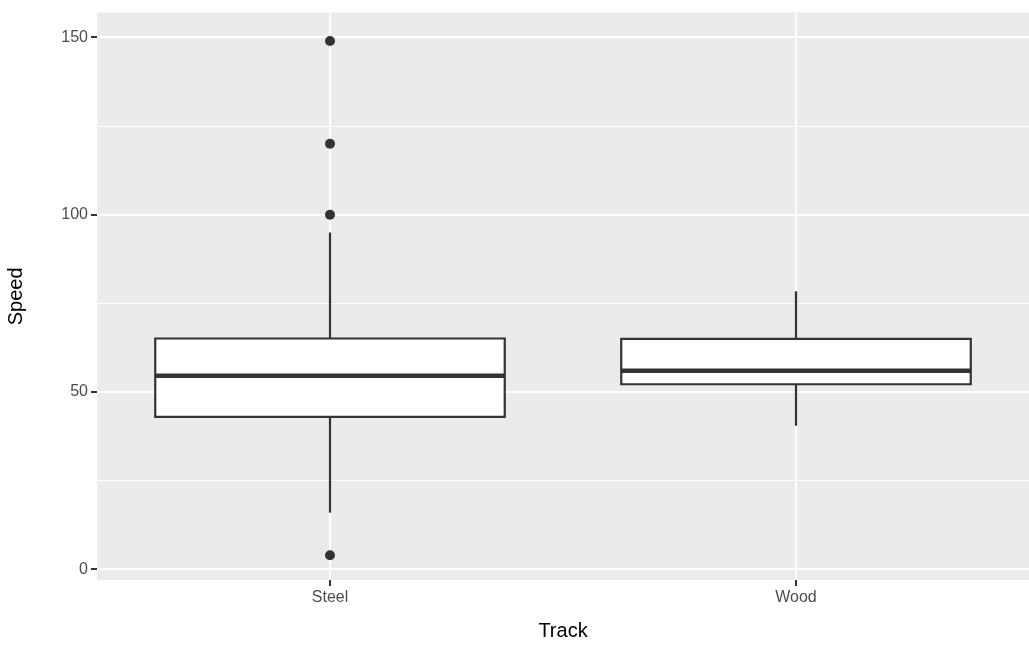 The width and height of the screenshot is (1029, 647). What do you see at coordinates (330, 597) in the screenshot?
I see `x-tick-label: Steel` at bounding box center [330, 597].